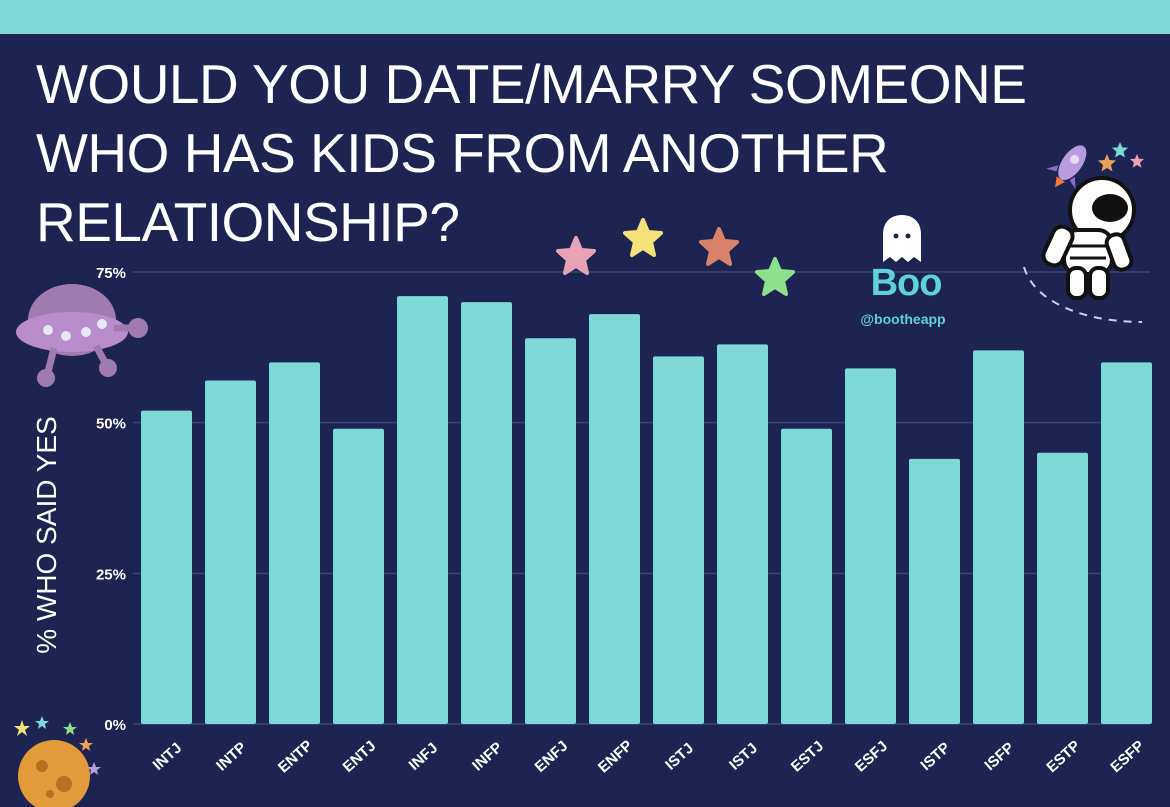 Image resolution: width=1170 pixels, height=807 pixels. Describe the element at coordinates (166, 567) in the screenshot. I see `bar-intj` at that location.